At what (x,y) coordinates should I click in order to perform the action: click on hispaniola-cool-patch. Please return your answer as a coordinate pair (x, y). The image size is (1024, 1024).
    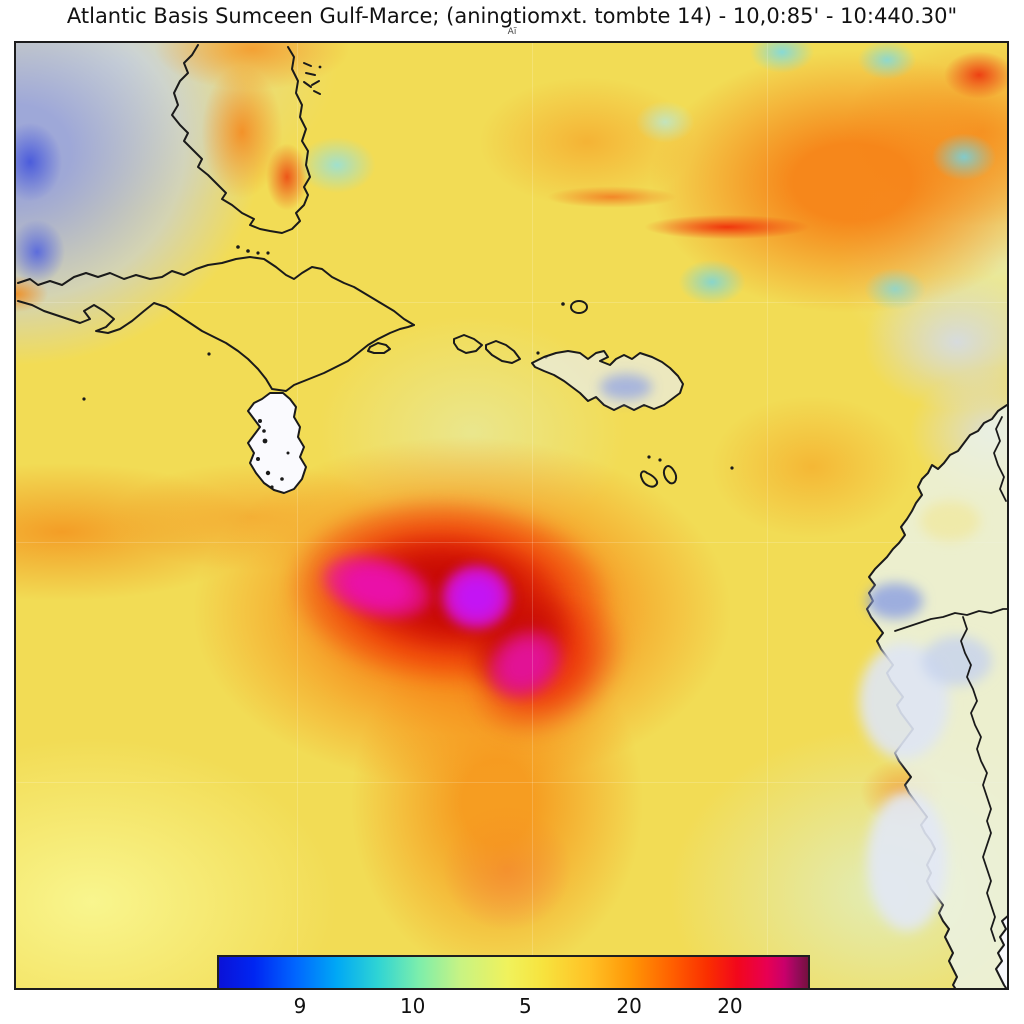
    Looking at the image, I should click on (626, 387).